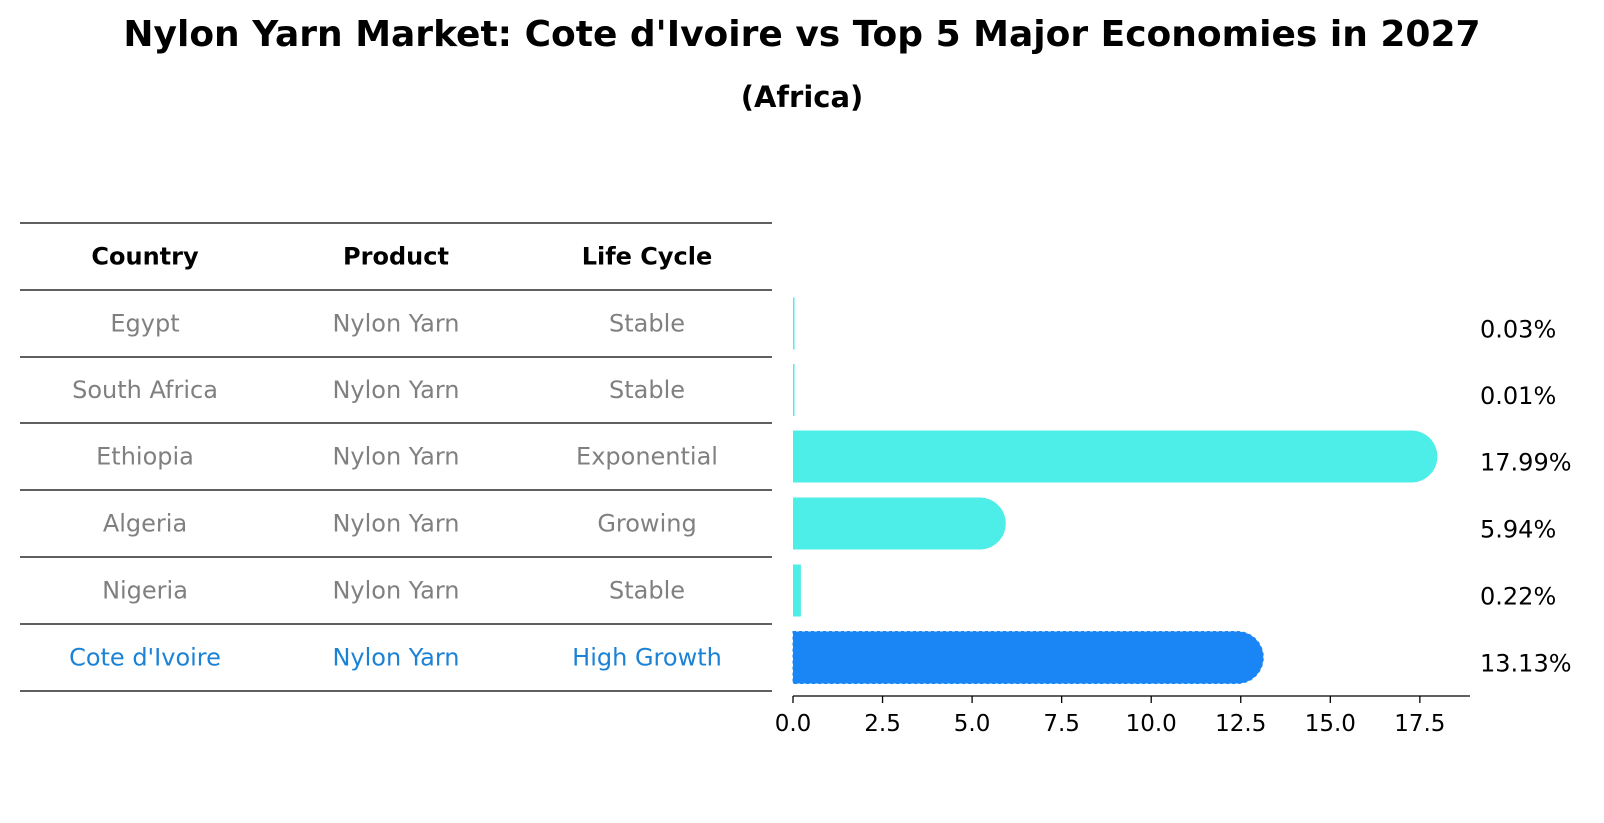 The height and width of the screenshot is (823, 1604). What do you see at coordinates (647, 257) in the screenshot?
I see `table-header: Life Cycle` at bounding box center [647, 257].